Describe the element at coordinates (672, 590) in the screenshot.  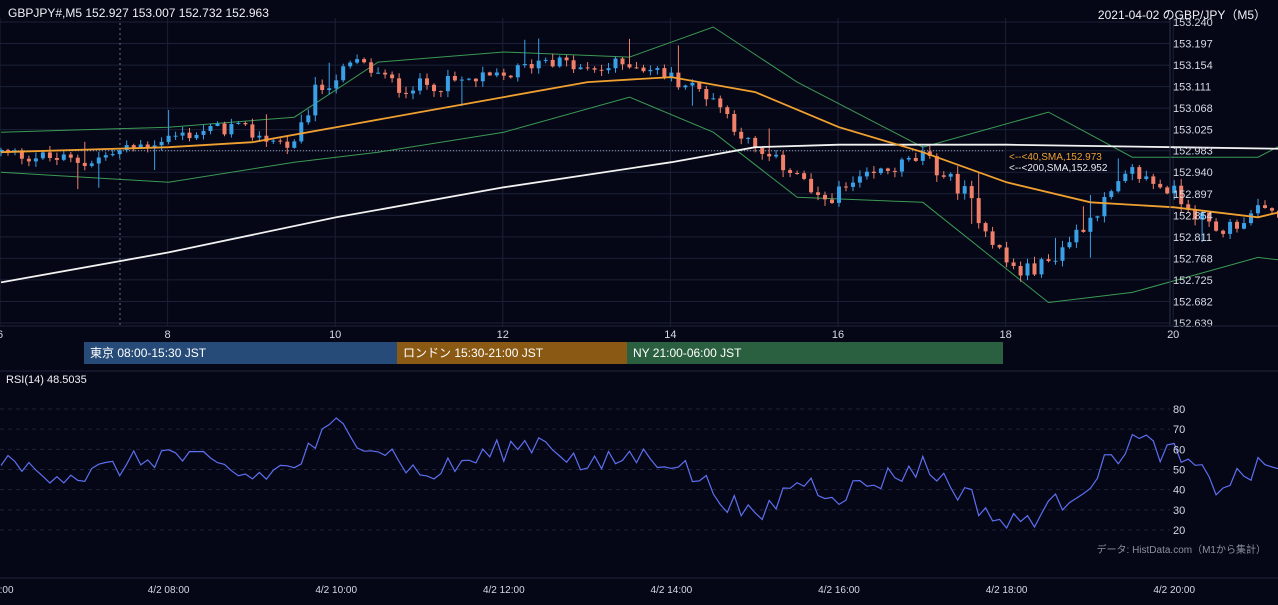
I see `time-tick-label: 4/2 14:00` at that location.